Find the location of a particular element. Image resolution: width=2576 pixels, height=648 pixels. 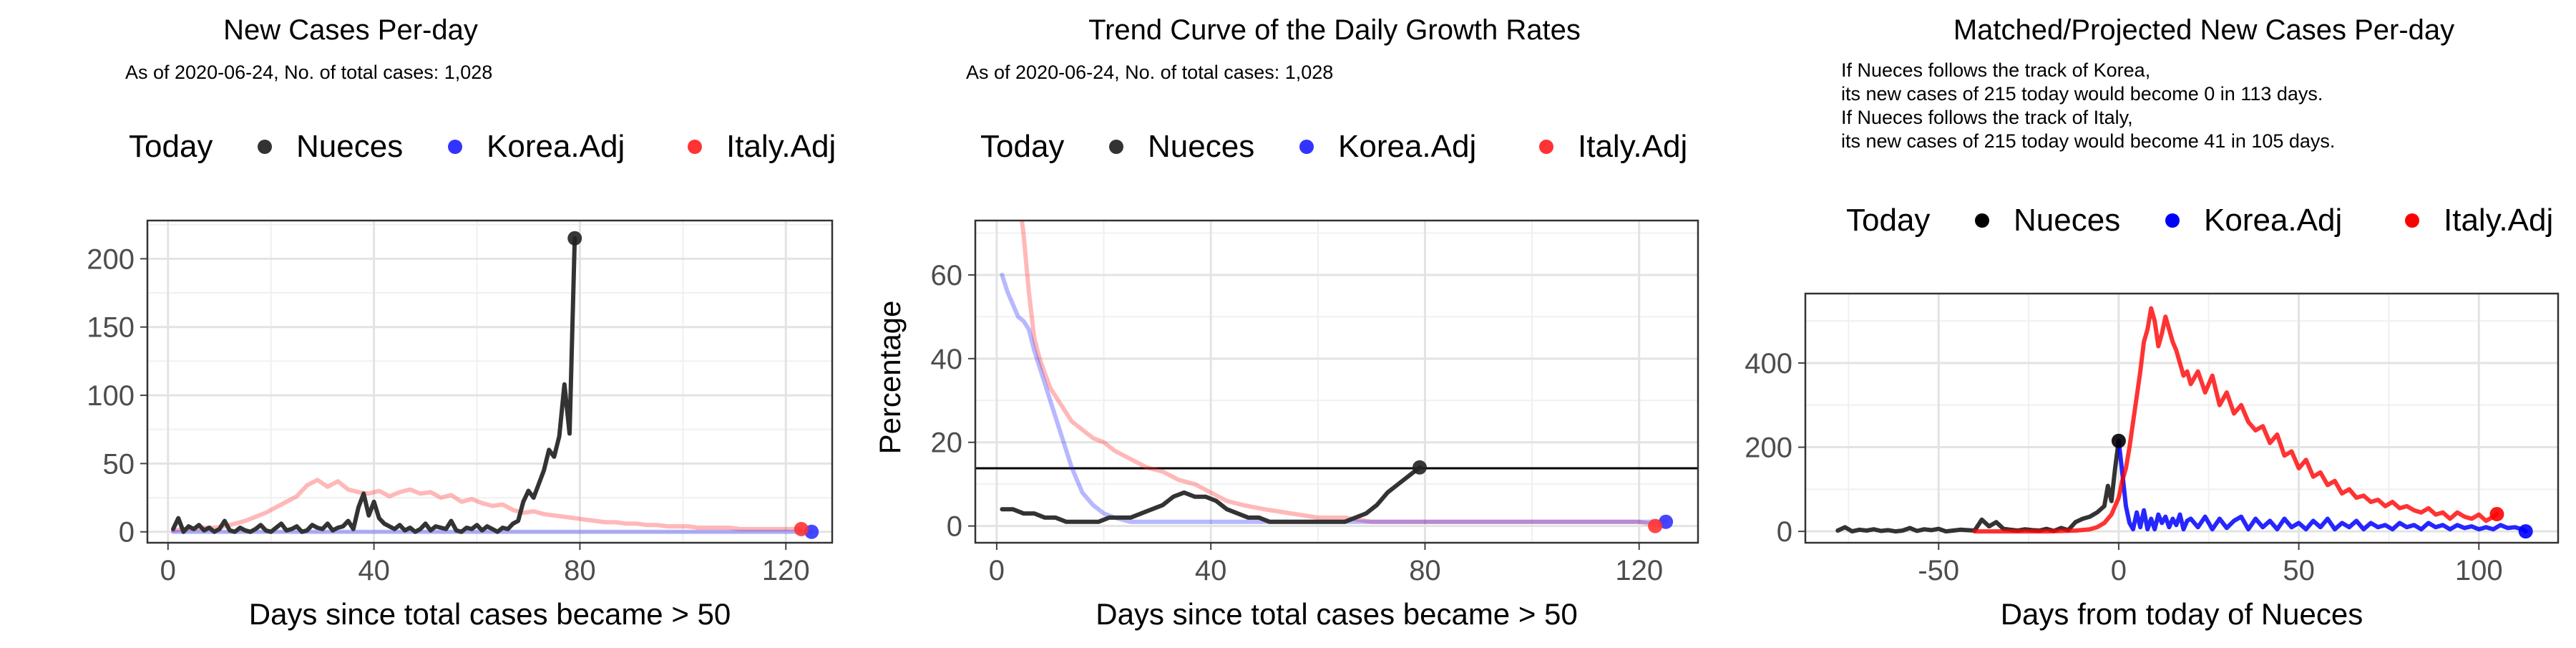

y-tick-label: 40 is located at coordinates (947, 360).